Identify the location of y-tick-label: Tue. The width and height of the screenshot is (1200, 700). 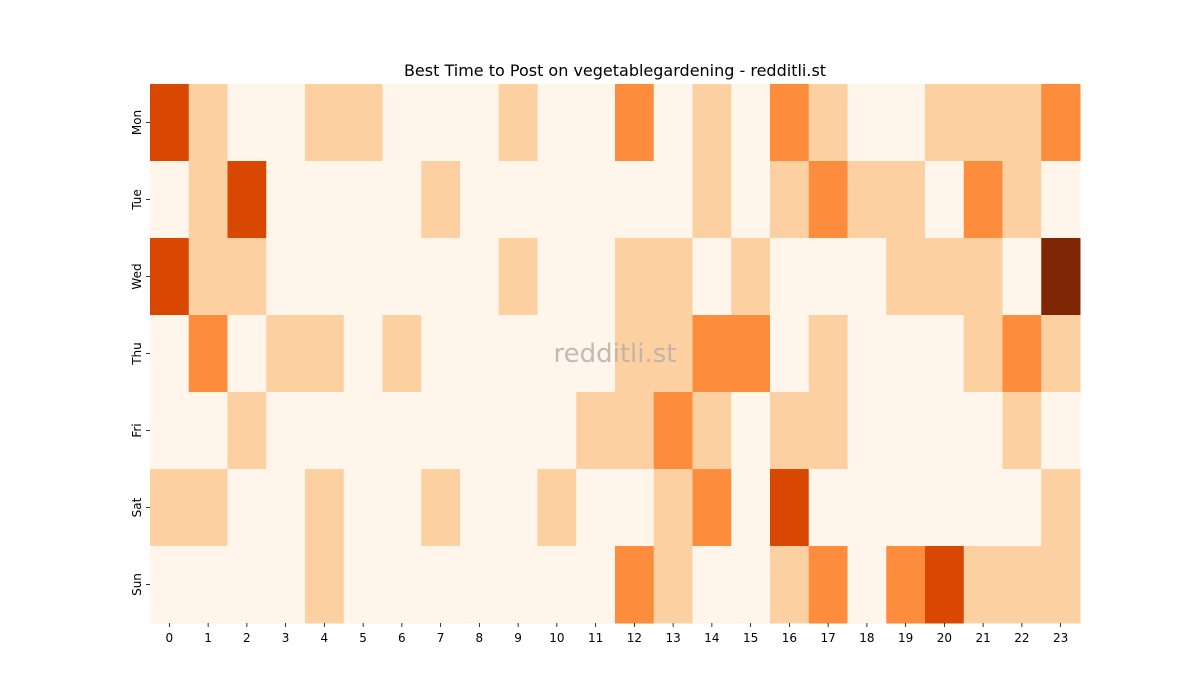
(137, 200).